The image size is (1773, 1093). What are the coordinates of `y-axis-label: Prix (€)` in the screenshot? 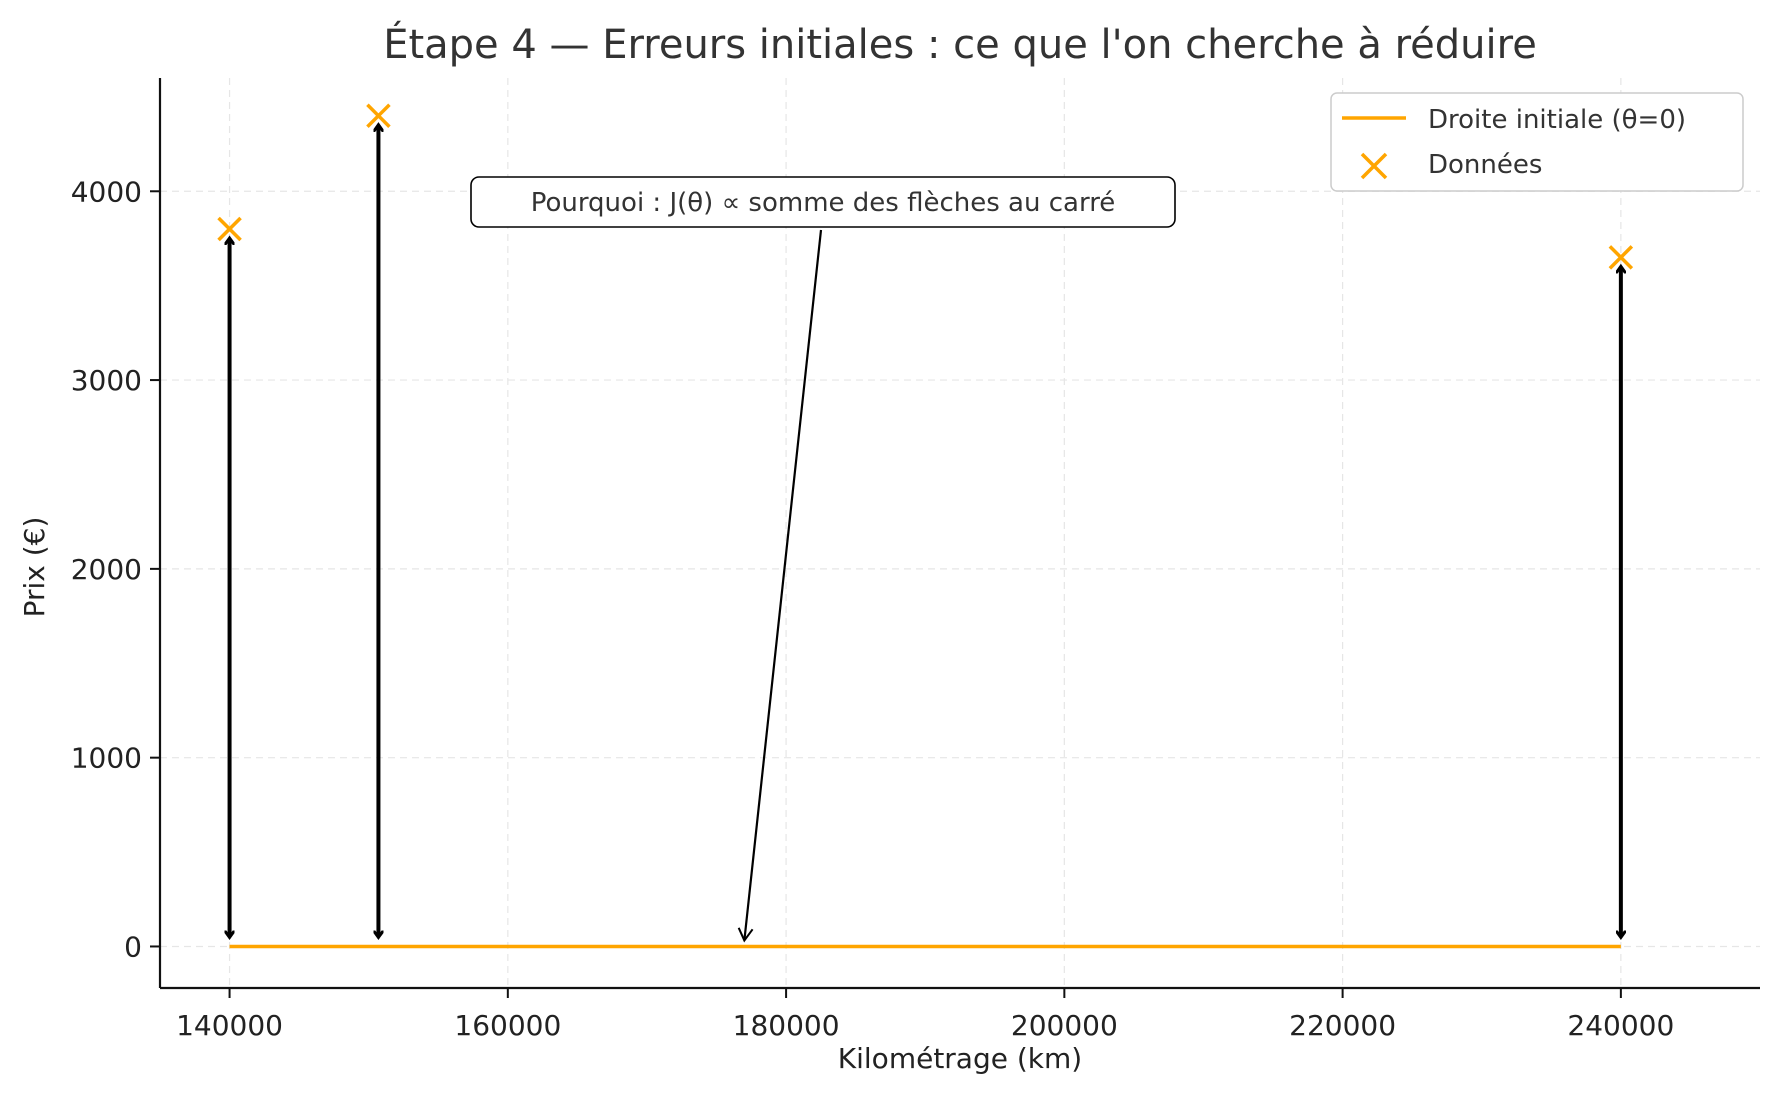 It's located at (34, 567).